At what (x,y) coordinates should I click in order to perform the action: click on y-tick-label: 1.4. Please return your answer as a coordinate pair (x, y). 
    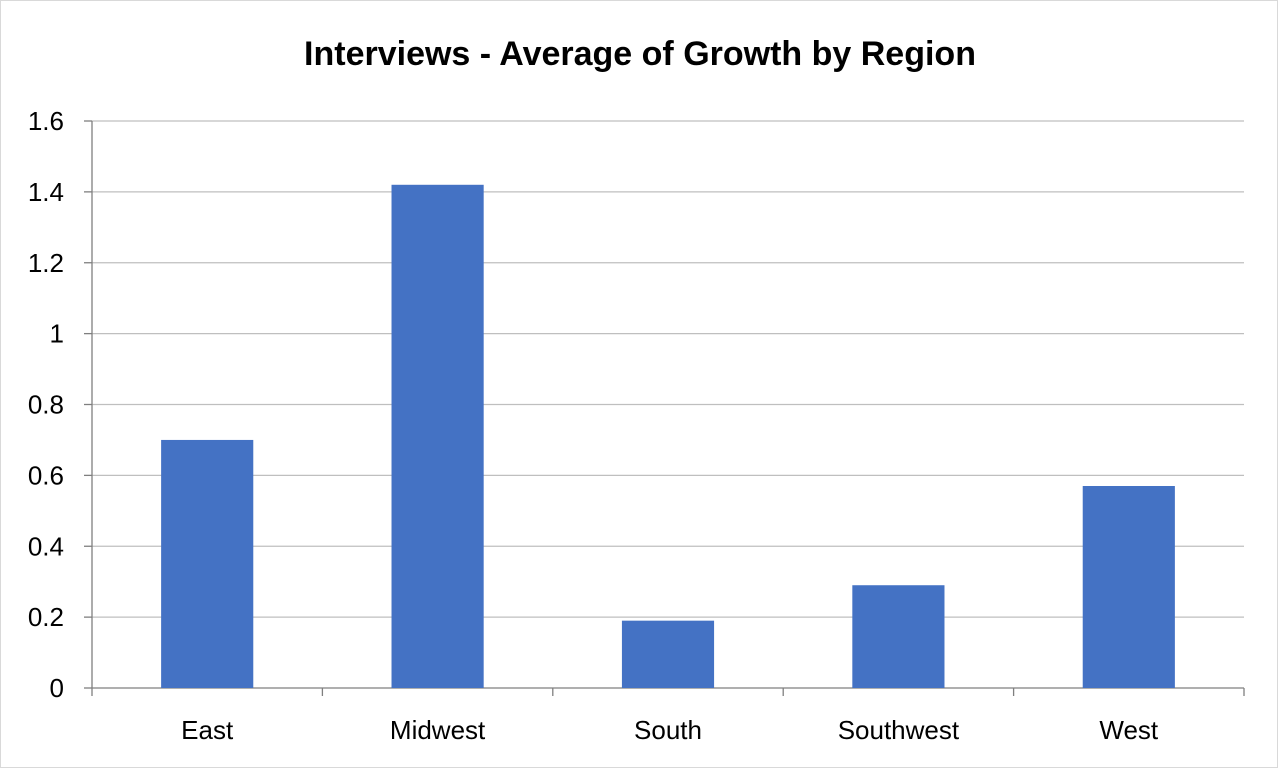
    Looking at the image, I should click on (46, 192).